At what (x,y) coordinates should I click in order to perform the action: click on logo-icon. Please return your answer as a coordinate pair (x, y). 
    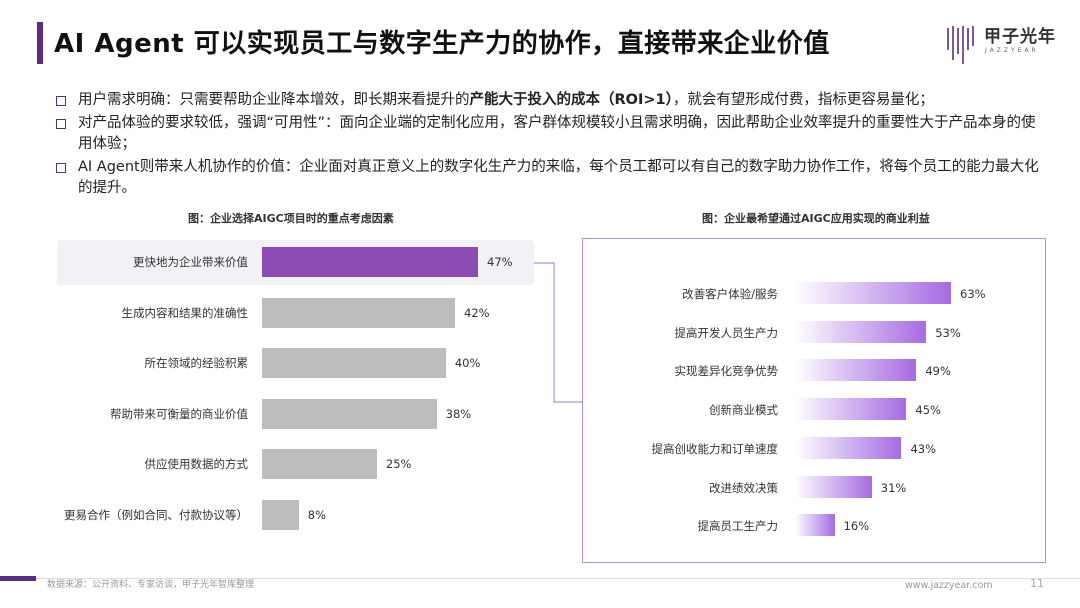
    Looking at the image, I should click on (960, 45).